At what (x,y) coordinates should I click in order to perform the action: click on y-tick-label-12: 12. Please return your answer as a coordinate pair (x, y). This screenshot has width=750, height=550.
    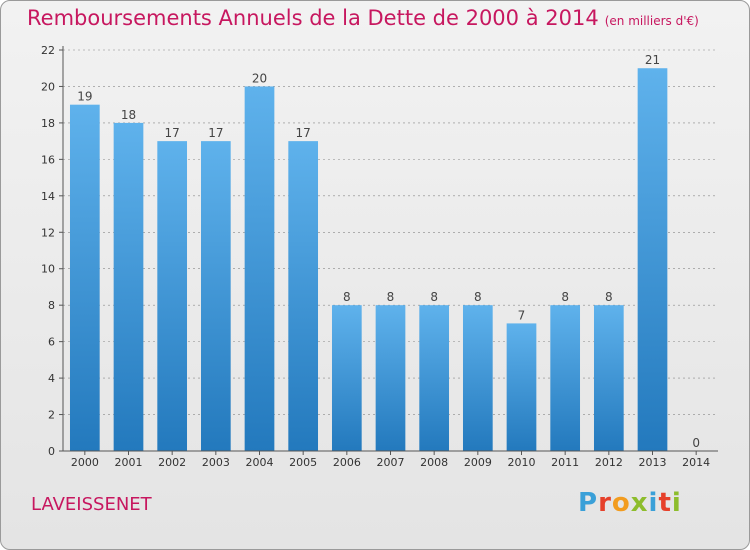
    Looking at the image, I should click on (48, 232).